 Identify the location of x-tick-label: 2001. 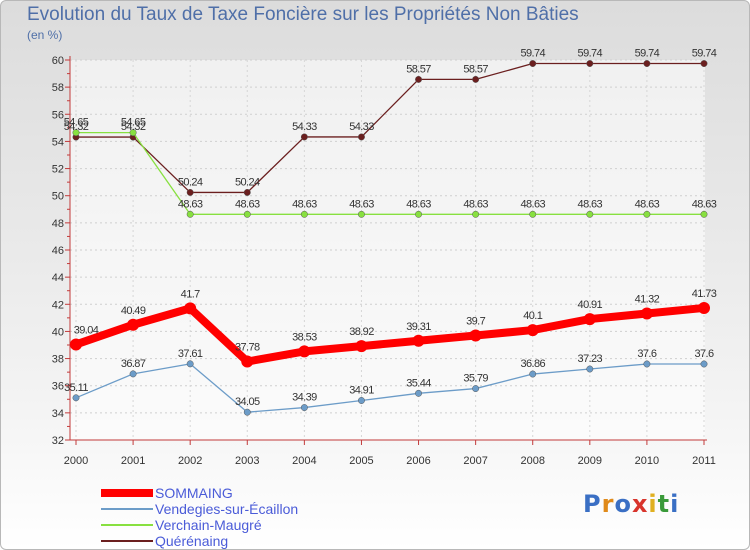
(133, 461).